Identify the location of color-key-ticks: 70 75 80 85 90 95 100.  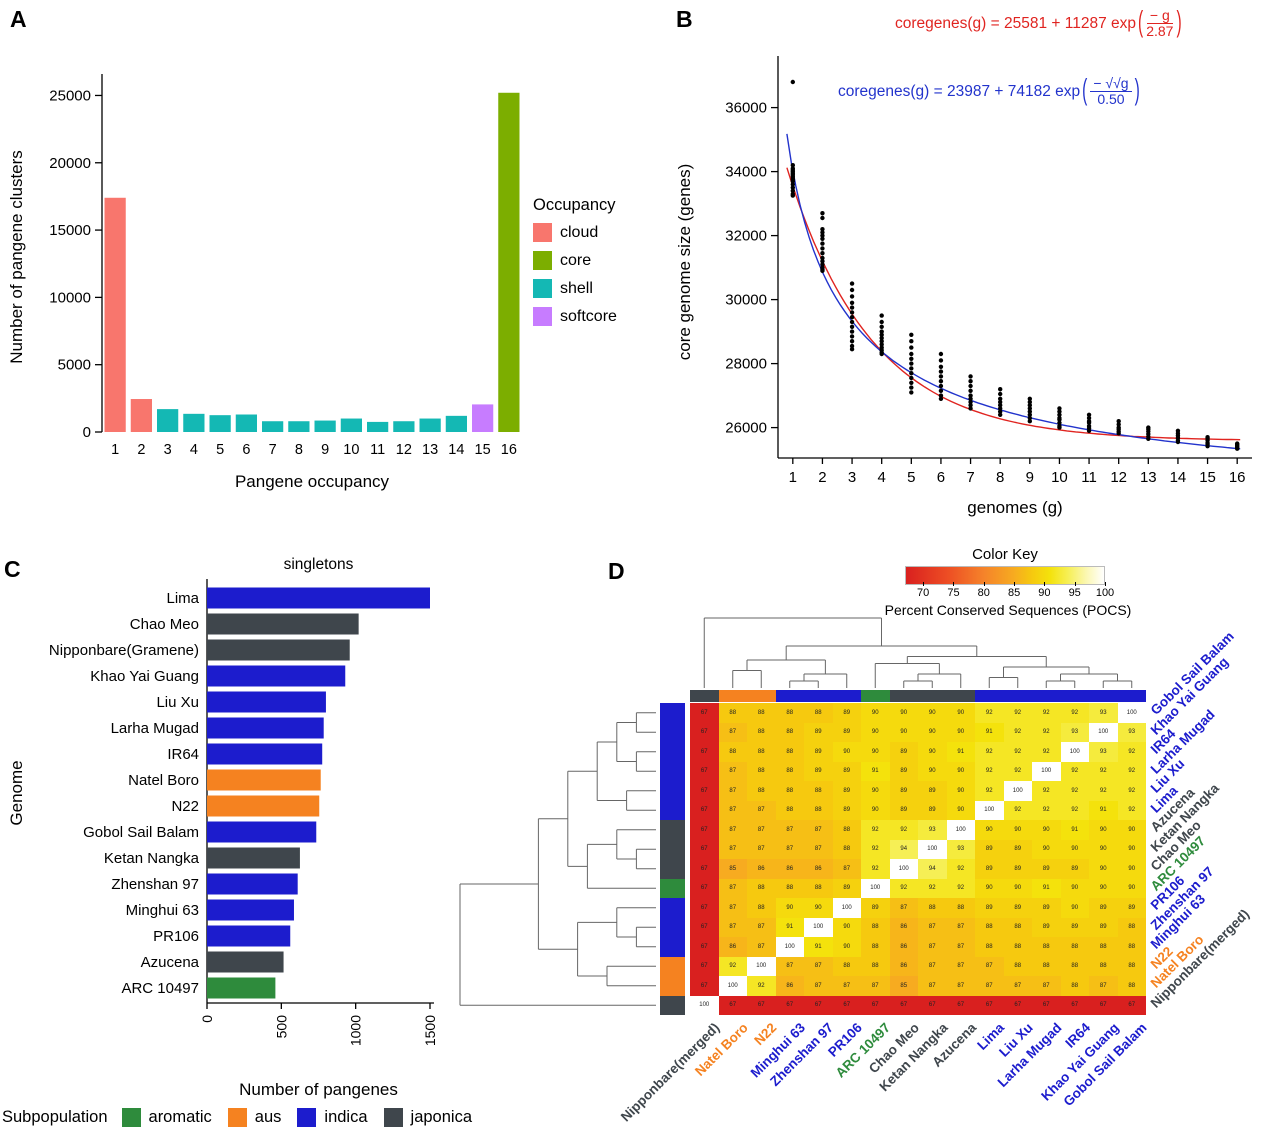
(1009, 591).